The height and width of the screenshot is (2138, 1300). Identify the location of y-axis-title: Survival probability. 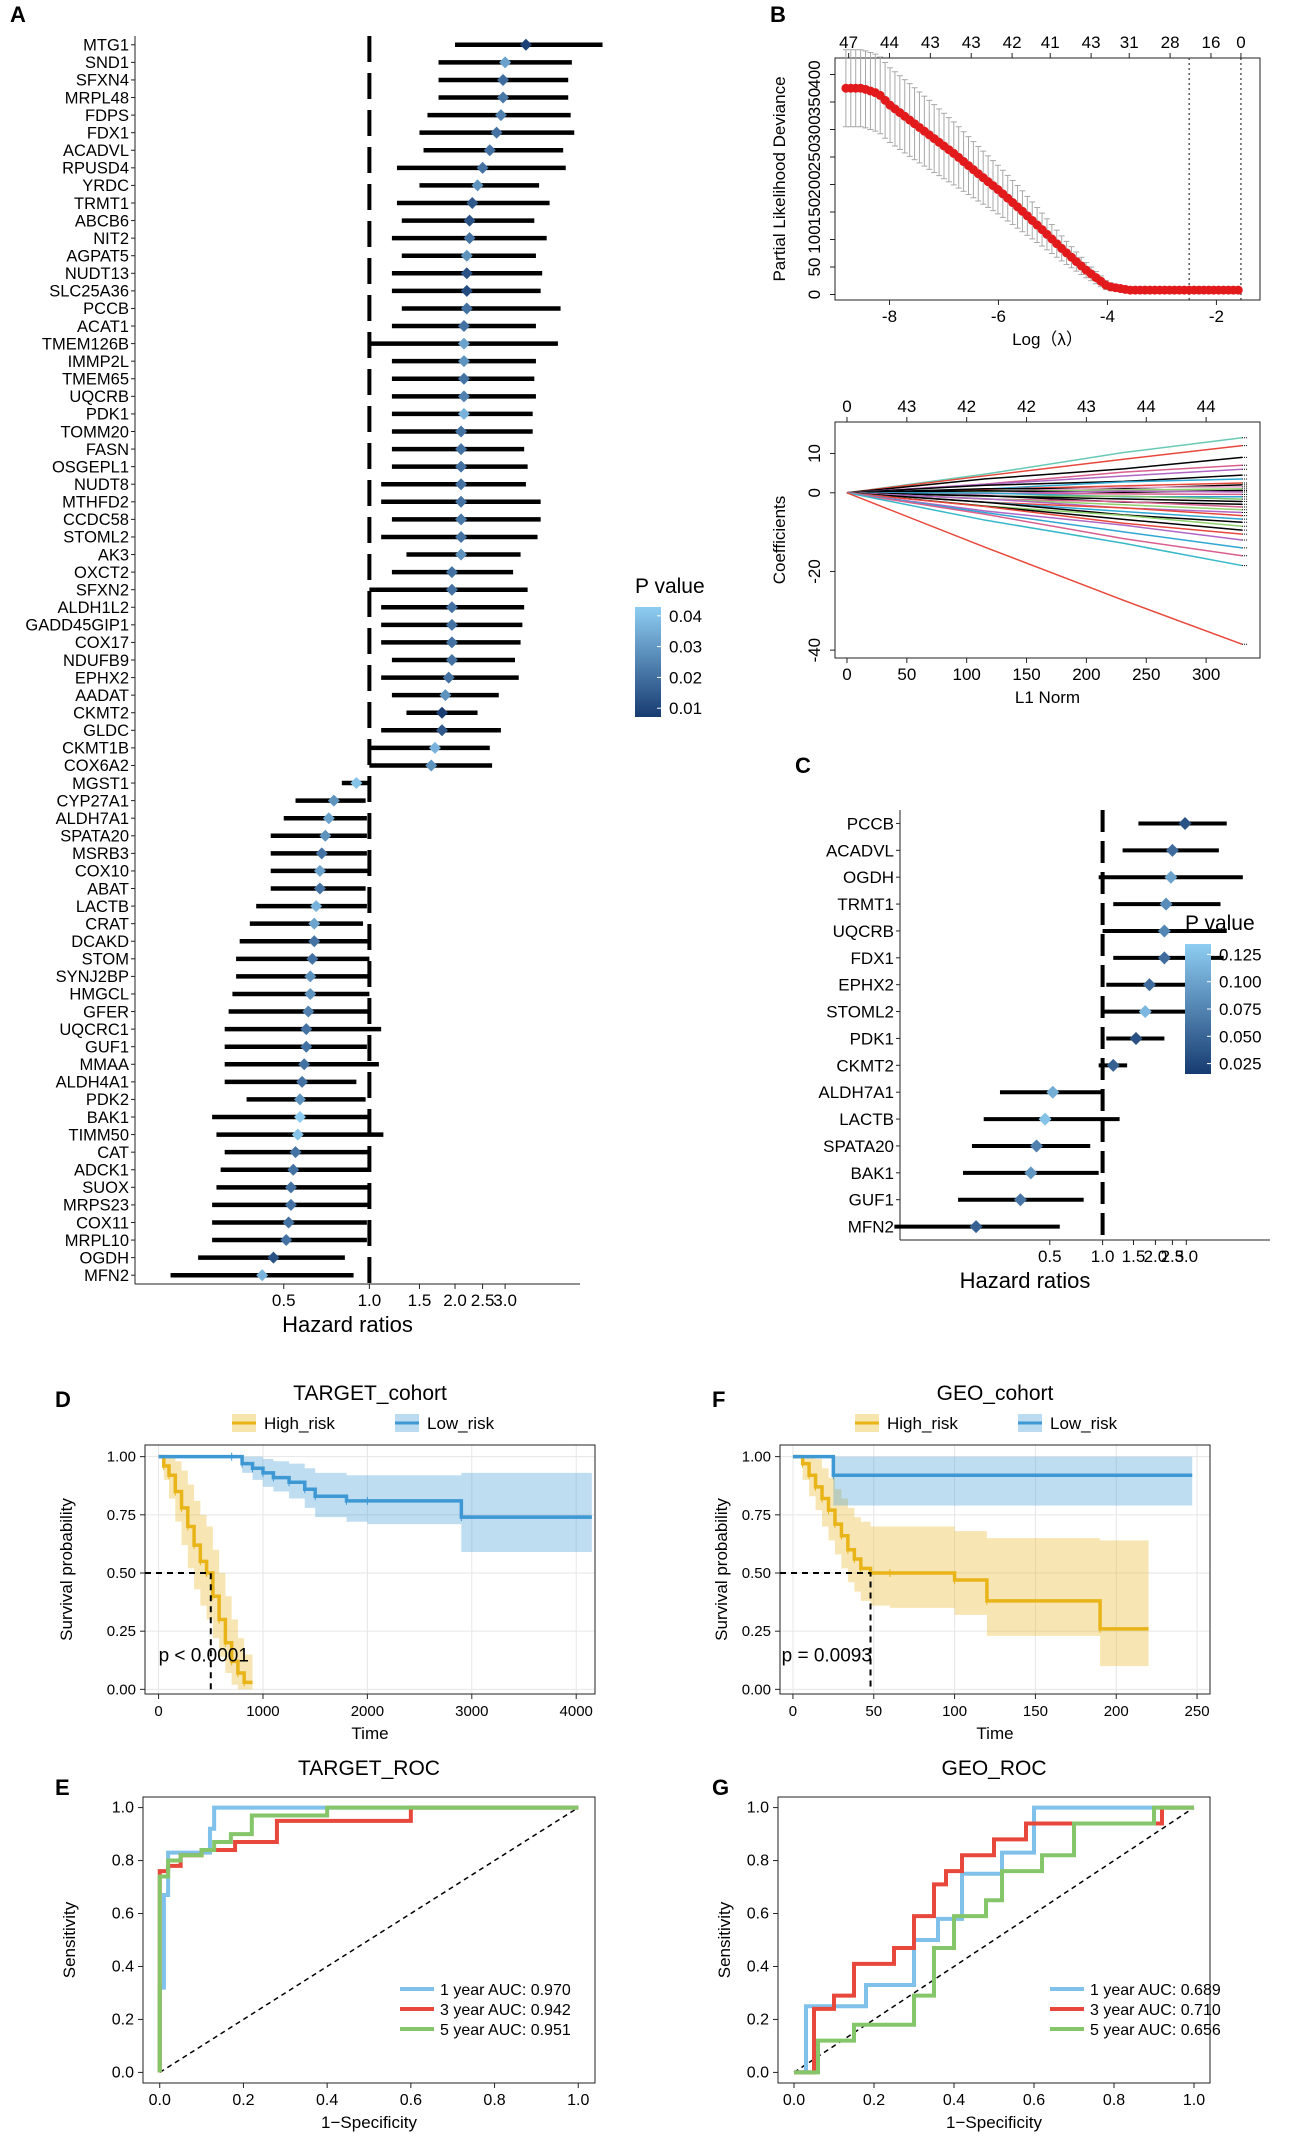
(721, 1569).